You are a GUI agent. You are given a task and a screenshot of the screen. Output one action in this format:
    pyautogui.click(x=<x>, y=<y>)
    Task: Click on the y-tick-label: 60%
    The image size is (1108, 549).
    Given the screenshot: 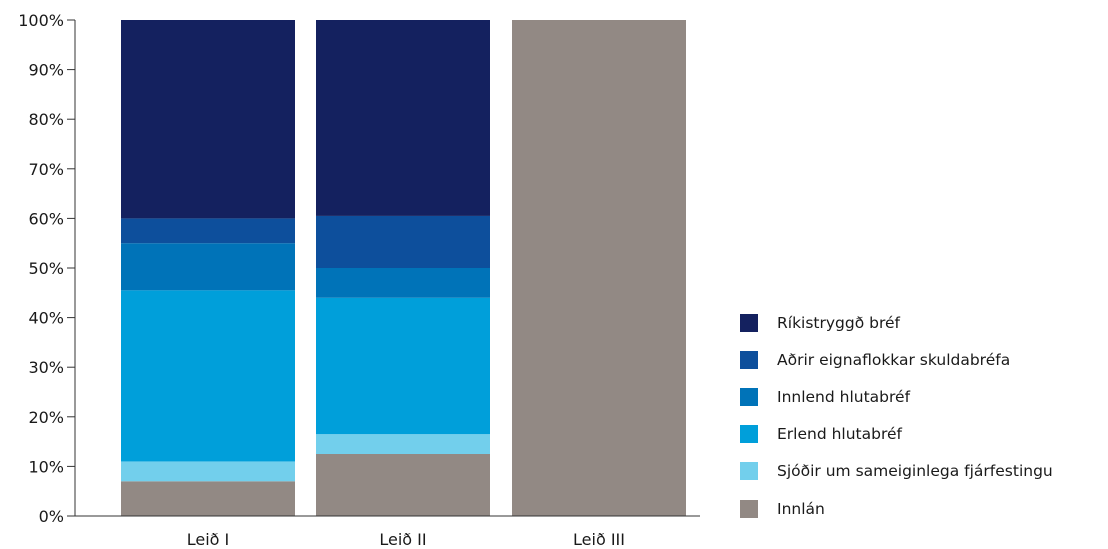 What is the action you would take?
    pyautogui.click(x=46, y=218)
    